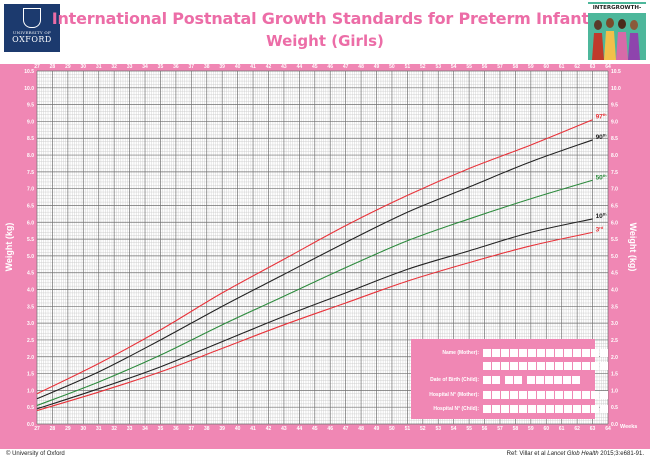 The height and width of the screenshot is (463, 650). What do you see at coordinates (454, 380) in the screenshot?
I see `dob-child-label: Date of Birth (Child):` at bounding box center [454, 380].